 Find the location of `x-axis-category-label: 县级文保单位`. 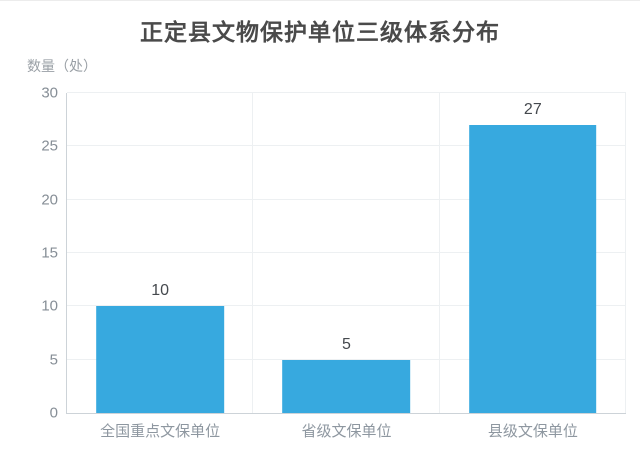

x-axis-category-label: 县级文保单位 is located at coordinates (532, 431).